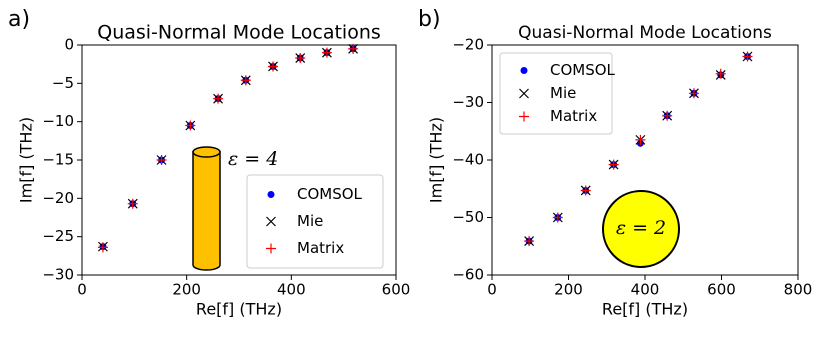  Describe the element at coordinates (468, 275) in the screenshot. I see `y-tick-label: −60` at that location.